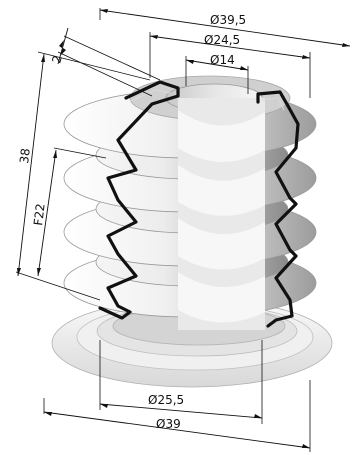 The image size is (358, 455). What do you see at coordinates (217, 73) in the screenshot?
I see `dimension-inner-top: Ø14` at bounding box center [217, 73].